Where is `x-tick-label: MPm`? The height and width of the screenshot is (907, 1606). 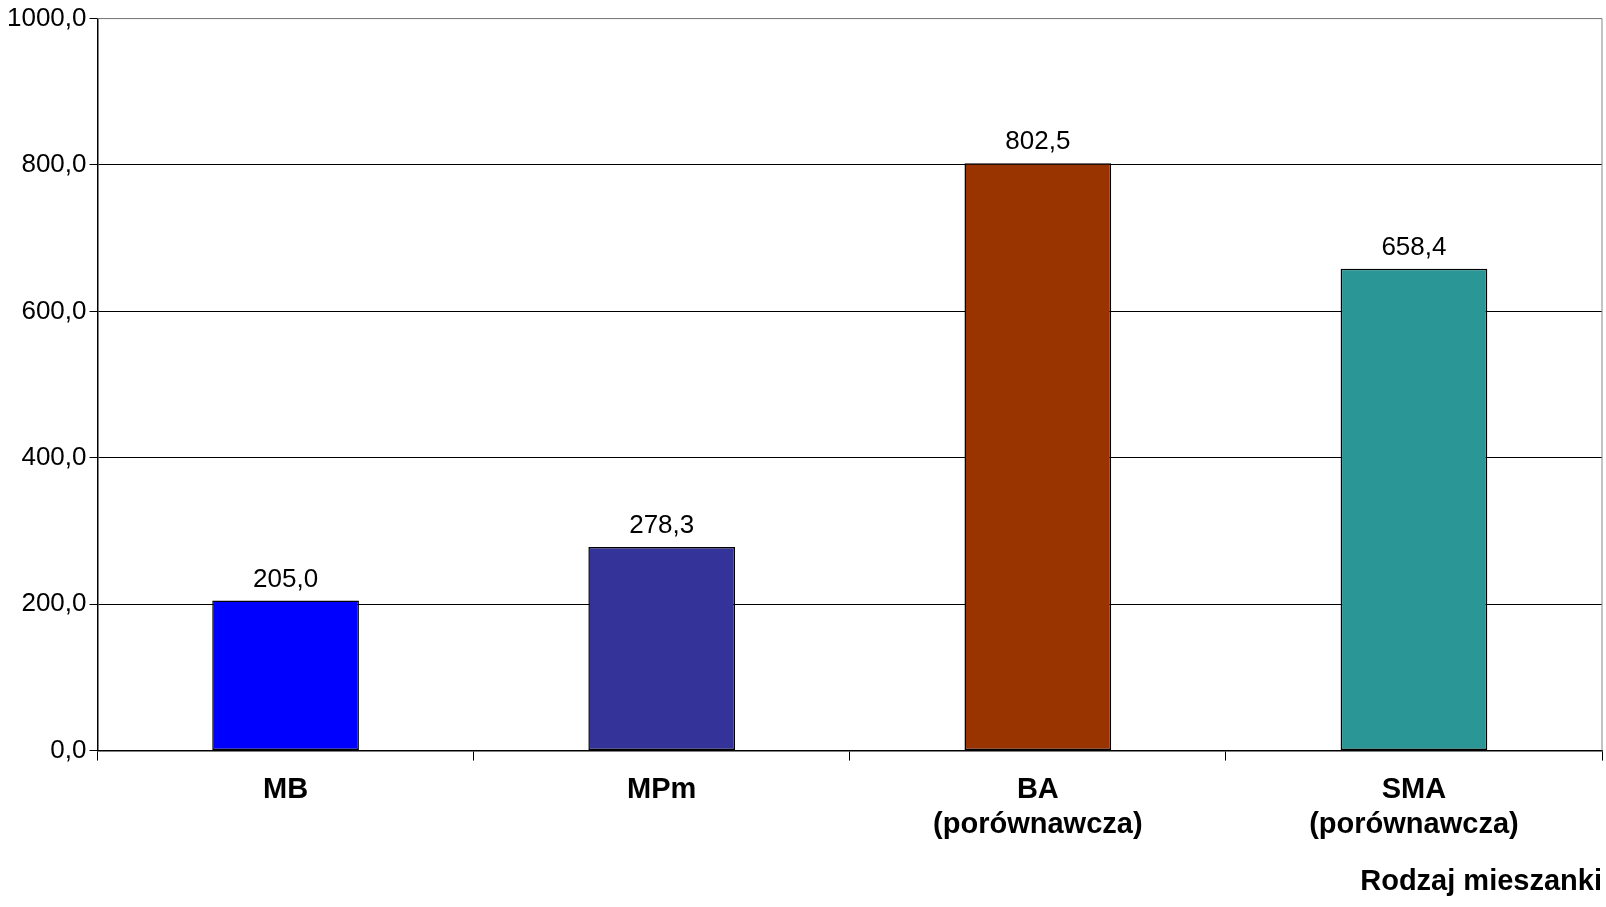
x-tick-label: MPm is located at coordinates (662, 788).